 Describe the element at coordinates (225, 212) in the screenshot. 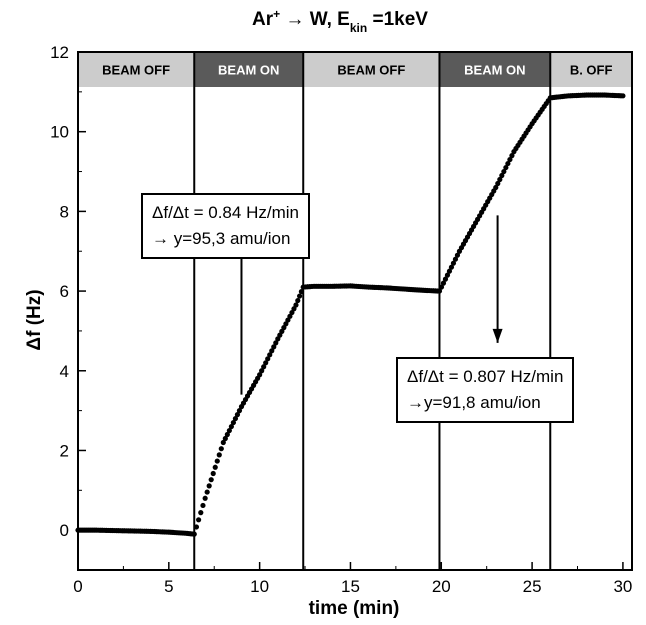

I see `annotation-line: Δf/Δt = 0.84 Hz/min` at that location.